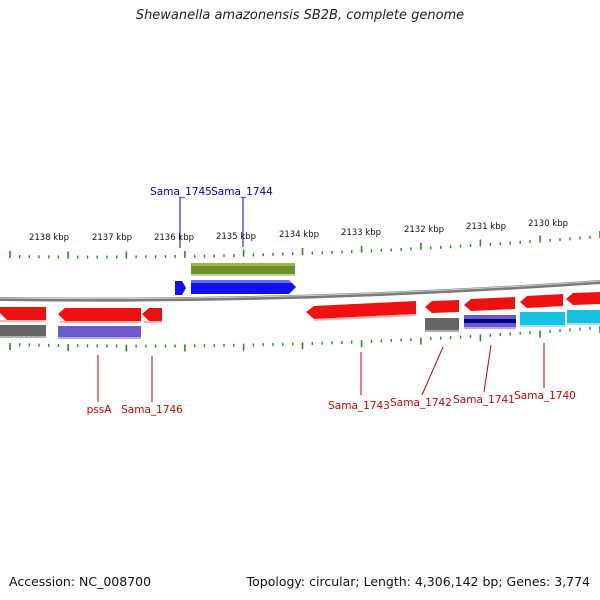 The image size is (600, 600). I want to click on gene-label-sama-1743: Sama_1743, so click(359, 406).